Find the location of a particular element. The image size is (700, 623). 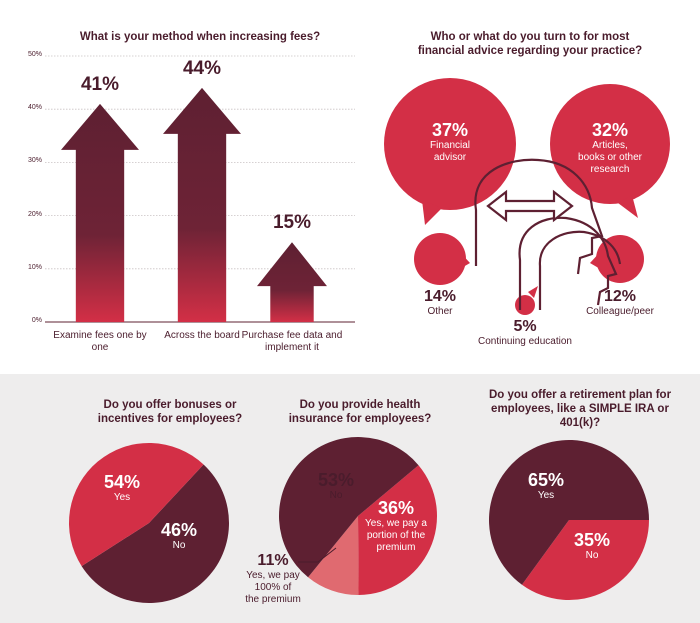

pie3-title-line-2: employees, like a SIMPLE IRA or is located at coordinates (580, 409).